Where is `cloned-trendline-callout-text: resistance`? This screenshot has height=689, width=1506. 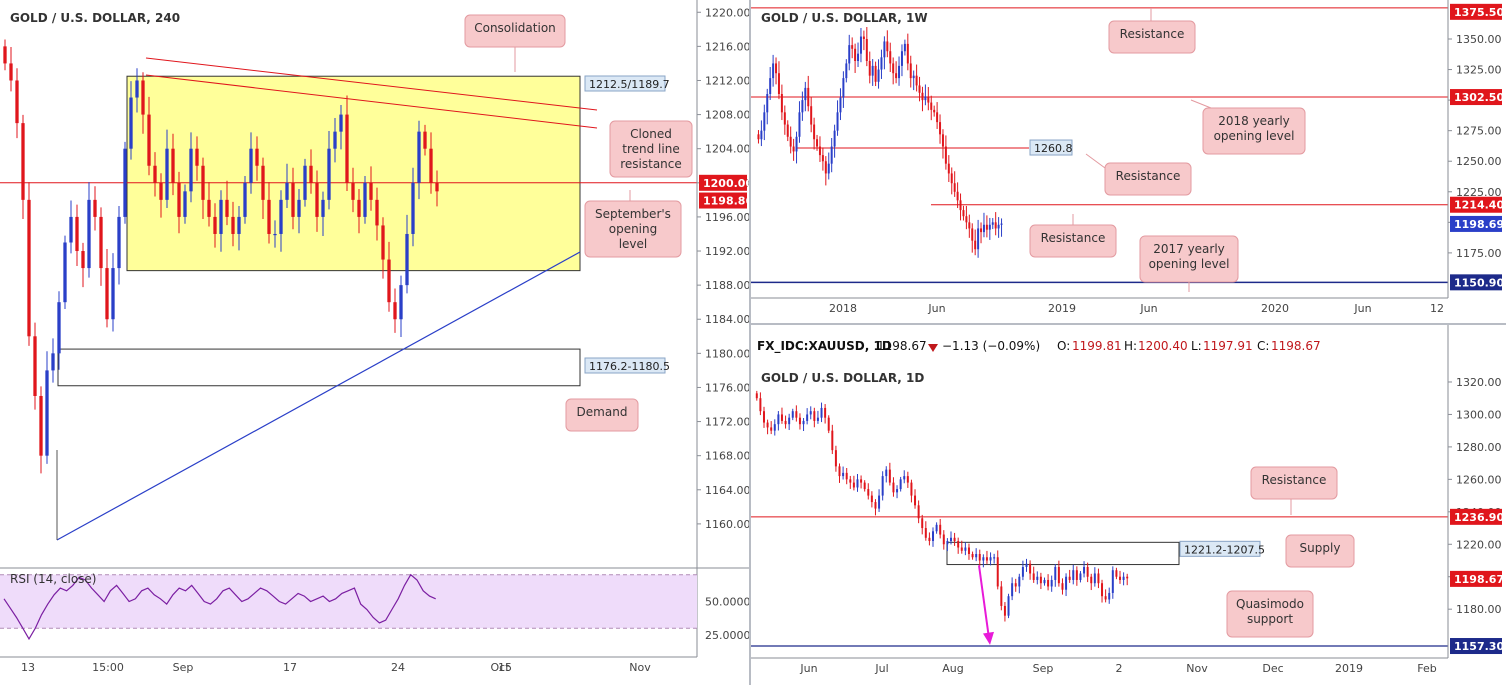 cloned-trendline-callout-text: resistance is located at coordinates (651, 164).